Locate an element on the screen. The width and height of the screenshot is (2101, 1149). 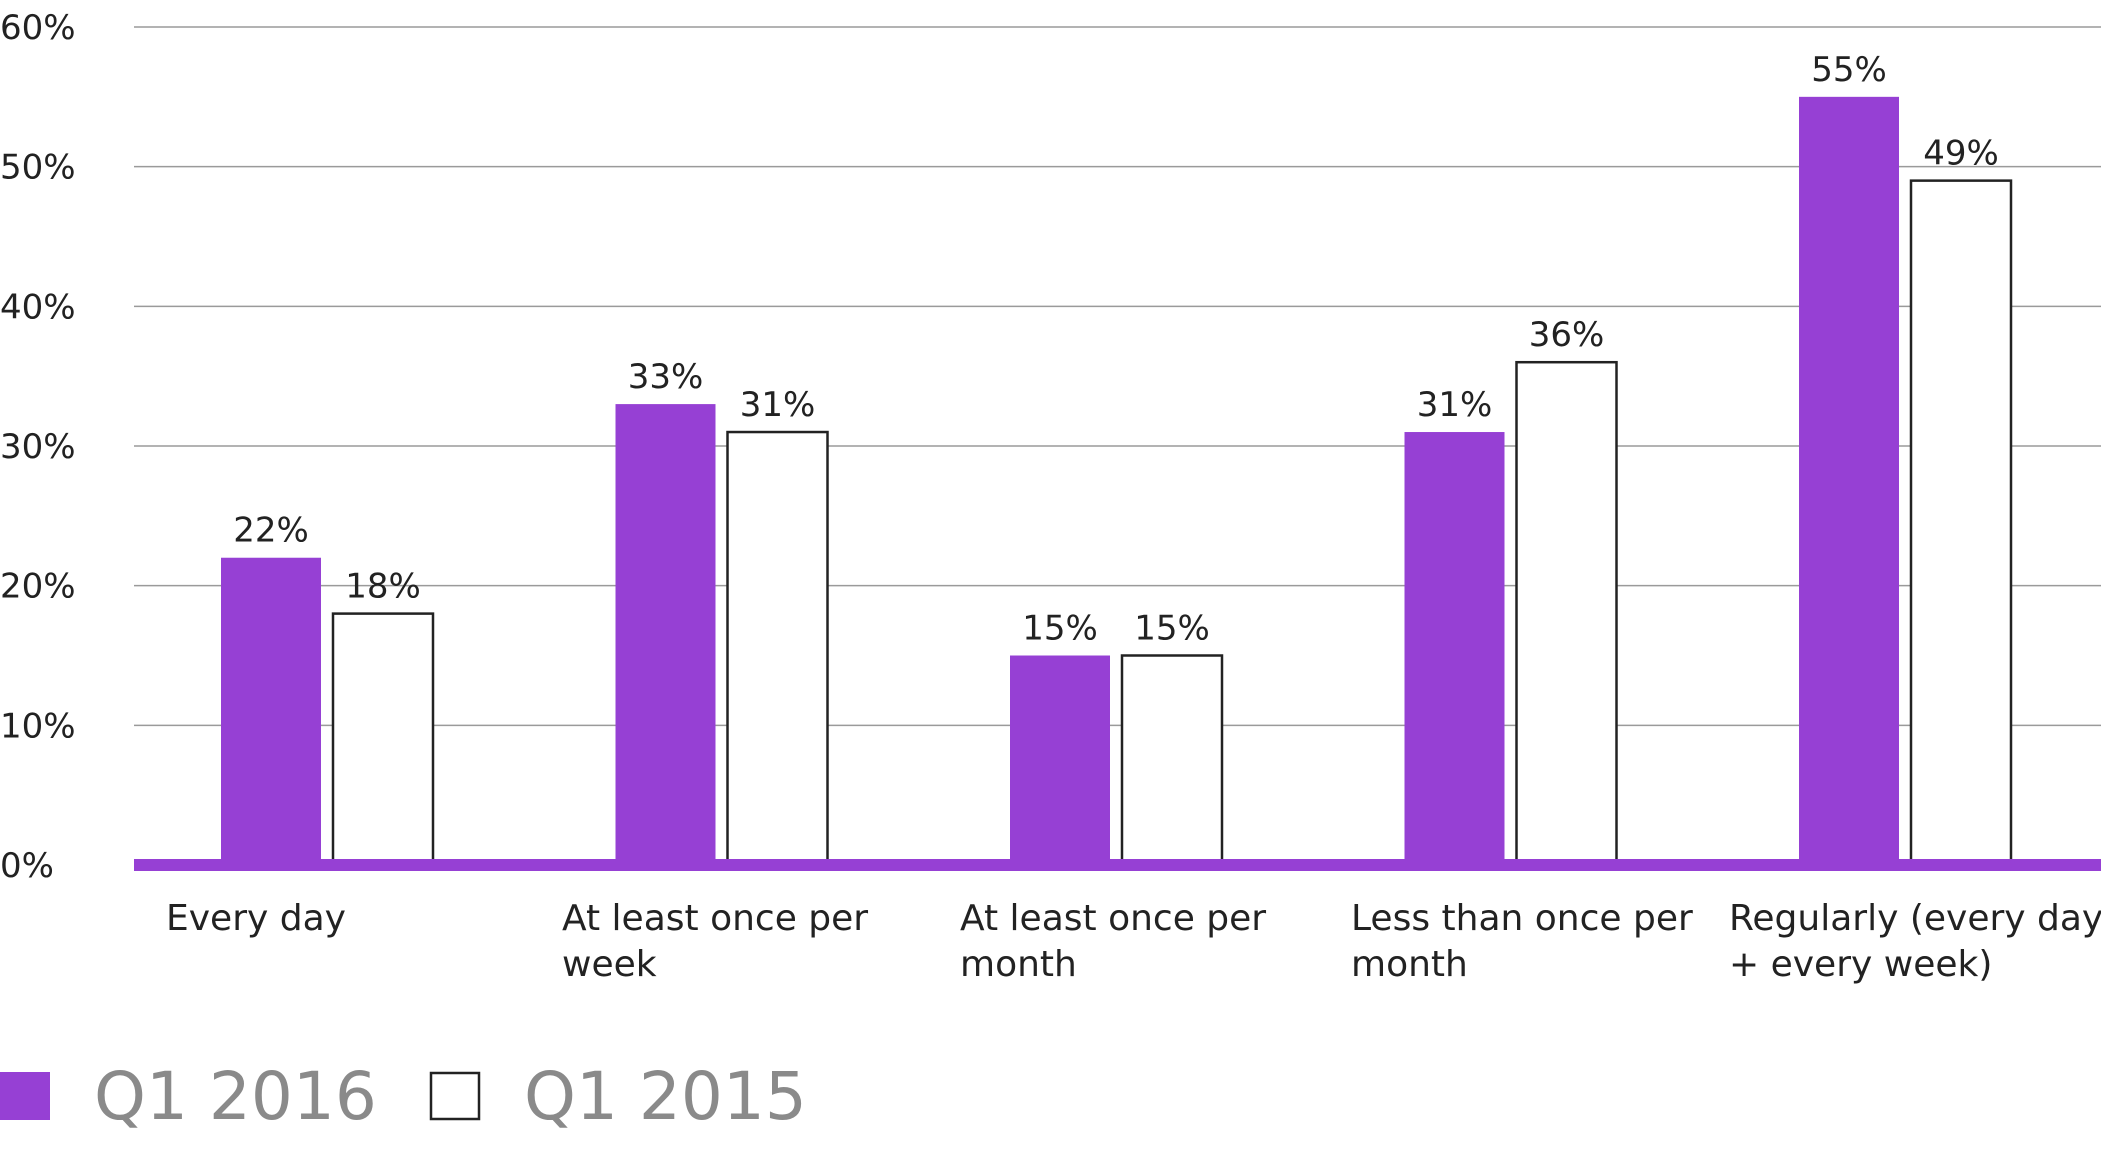
category-label: Every day is located at coordinates (256, 918).